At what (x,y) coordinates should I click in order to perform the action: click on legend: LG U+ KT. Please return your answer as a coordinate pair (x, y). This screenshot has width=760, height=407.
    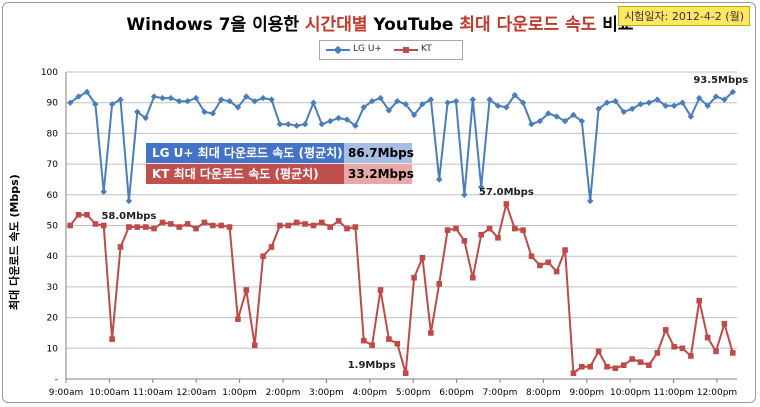
    Looking at the image, I should click on (391, 50).